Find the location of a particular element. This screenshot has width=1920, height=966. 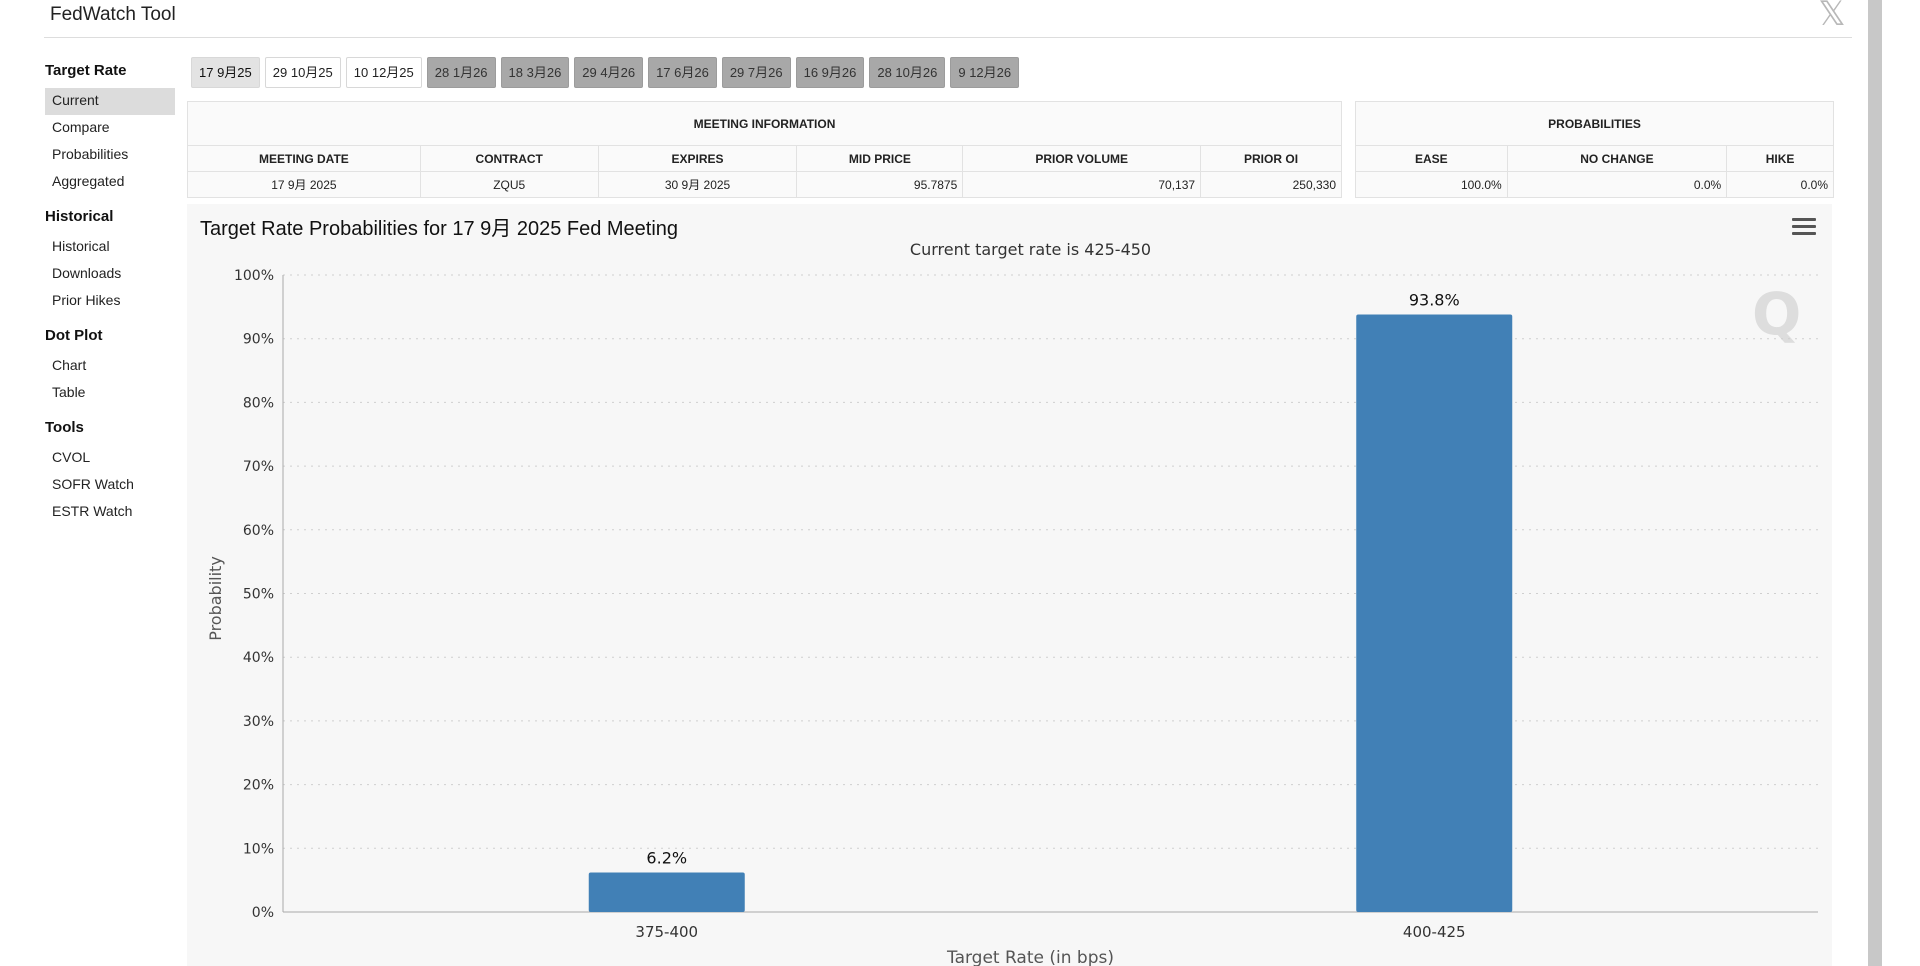

tab-meeting: 29 7月26 is located at coordinates (756, 72).